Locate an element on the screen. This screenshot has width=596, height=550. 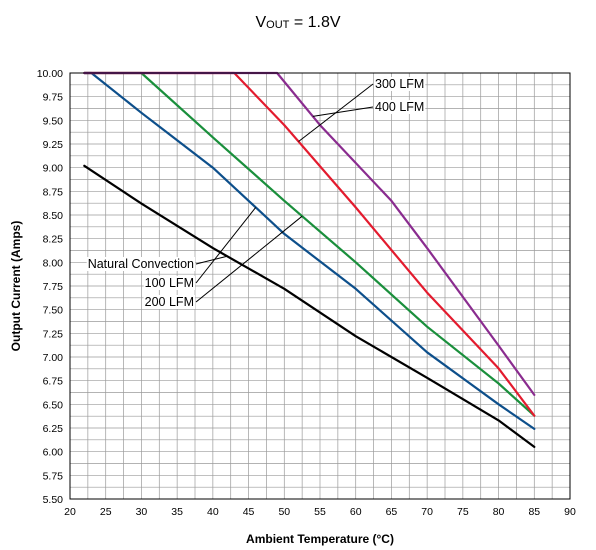
title-main: V is located at coordinates (260, 22).